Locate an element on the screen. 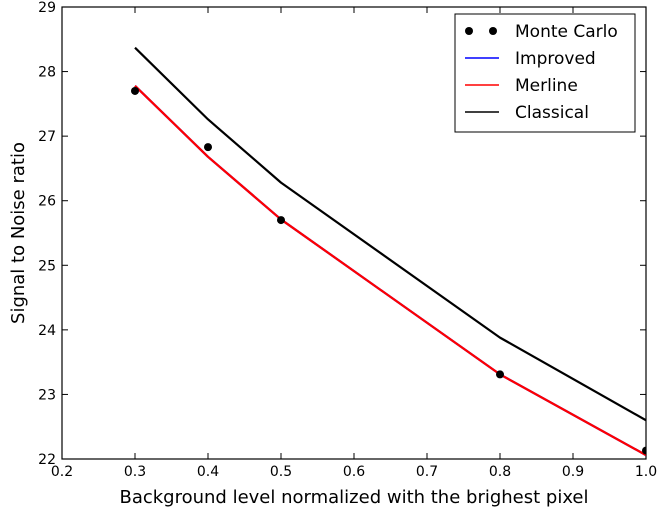  x-tick-label: 0.9 is located at coordinates (573, 472).